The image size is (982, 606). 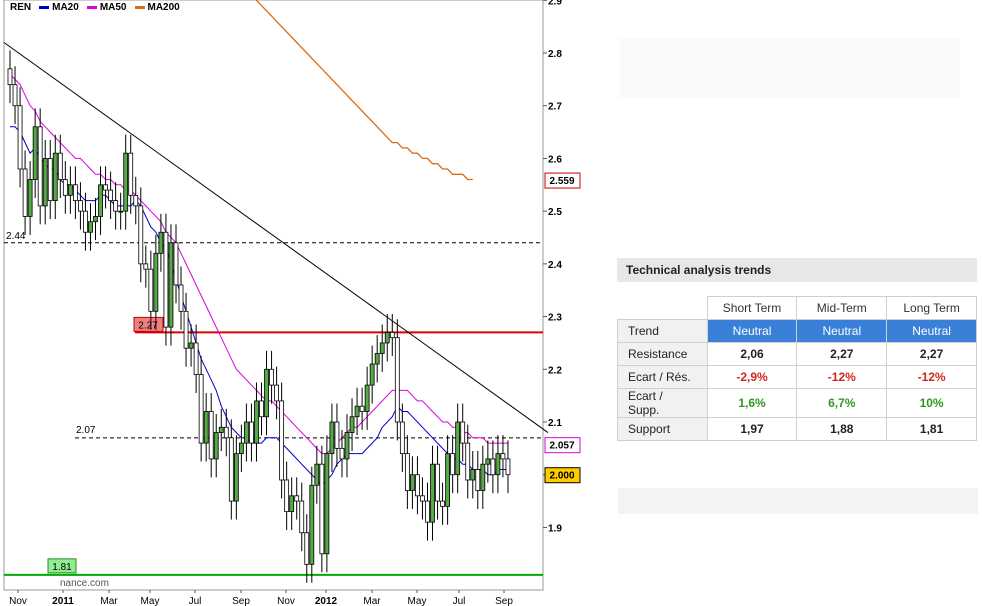 What do you see at coordinates (752, 308) in the screenshot?
I see `ta-col-short-term: Short Term` at bounding box center [752, 308].